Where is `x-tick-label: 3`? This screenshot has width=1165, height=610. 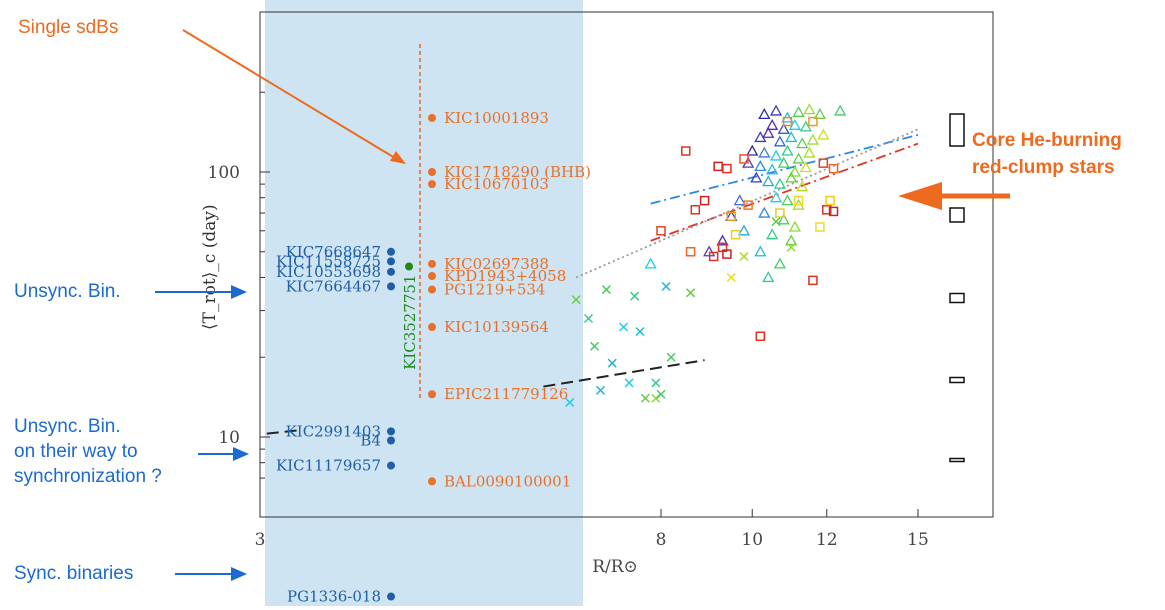 x-tick-label: 3 is located at coordinates (260, 540).